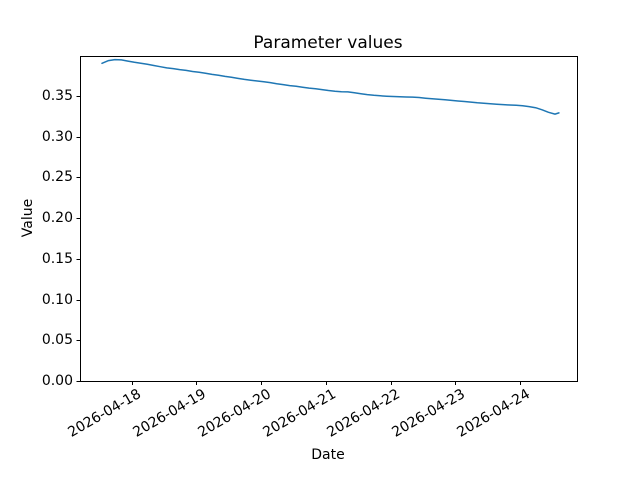  I want to click on x-axis-label: Date, so click(328, 455).